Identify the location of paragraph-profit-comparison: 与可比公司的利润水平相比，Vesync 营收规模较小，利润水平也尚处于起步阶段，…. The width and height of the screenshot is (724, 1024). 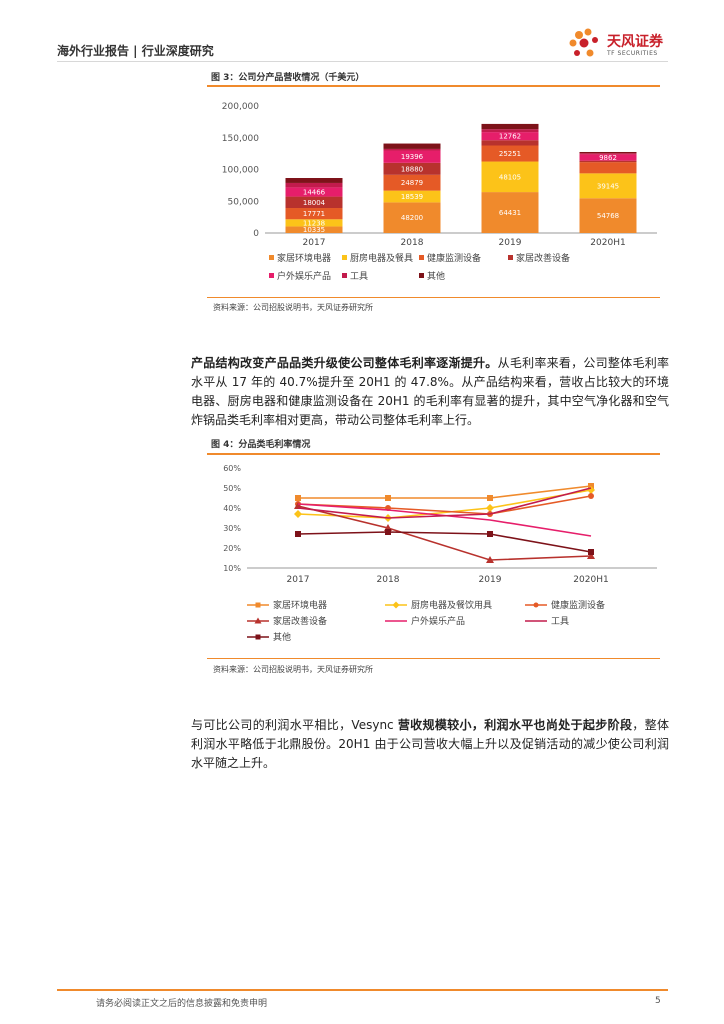
(430, 744).